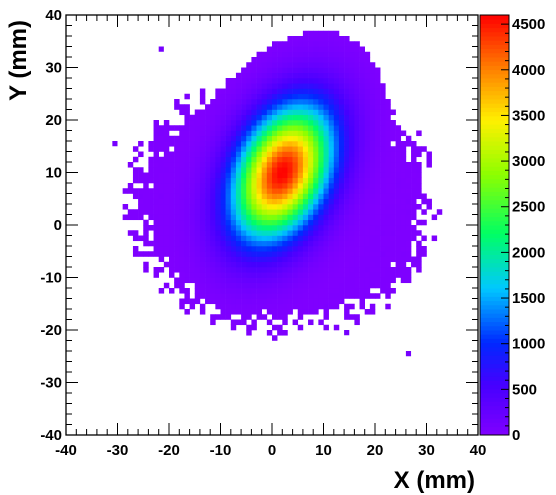  Describe the element at coordinates (494, 164) in the screenshot. I see `color-scale-segment` at that location.